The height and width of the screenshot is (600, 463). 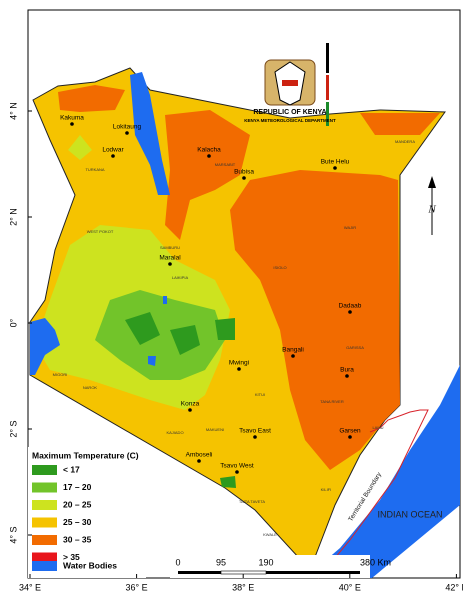 What do you see at coordinates (327, 114) in the screenshot?
I see `flag-green` at bounding box center [327, 114].